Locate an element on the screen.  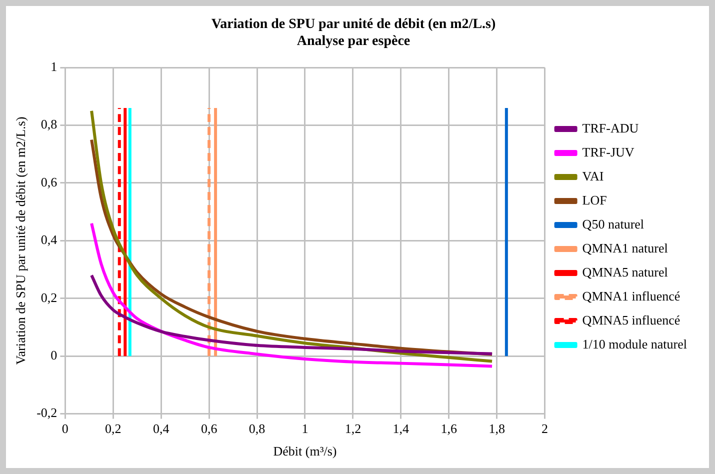
legend-label: Q50 naturel is located at coordinates (613, 224).